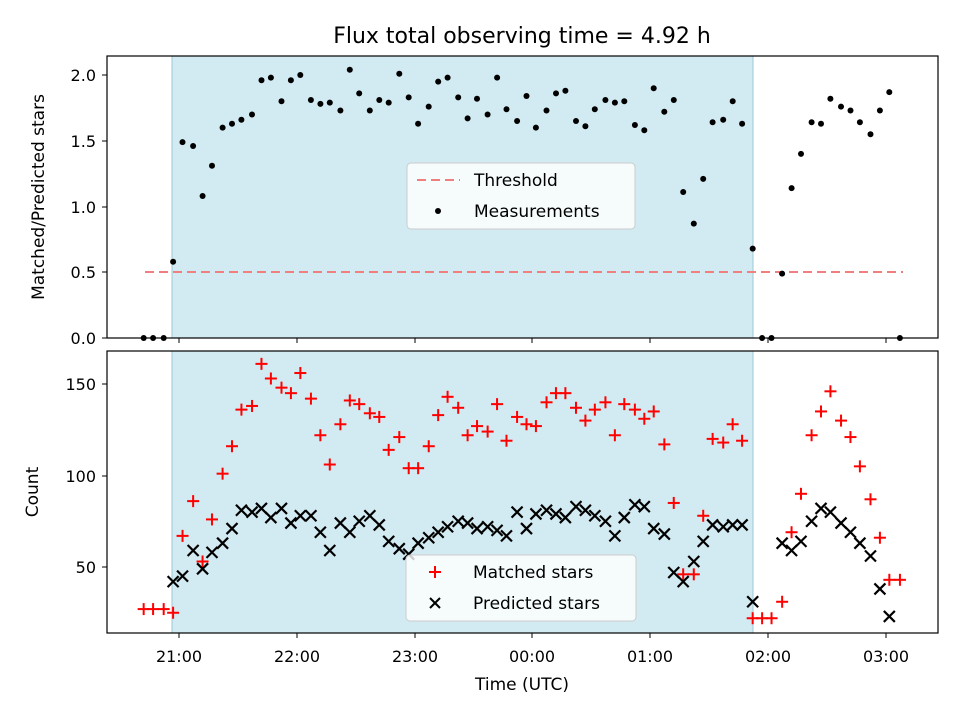  I want to click on x-tick-label: 00:00, so click(532, 656).